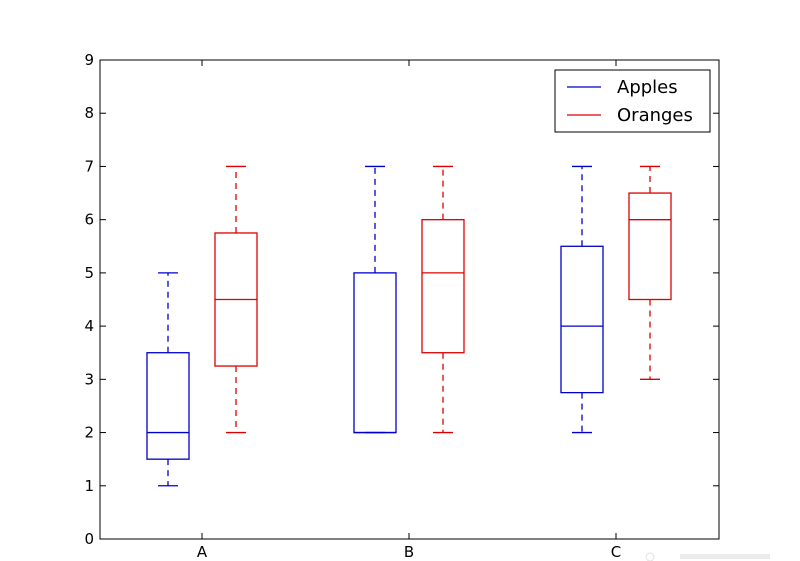 This screenshot has width=800, height=561. What do you see at coordinates (707, 556) in the screenshot?
I see `watermark` at bounding box center [707, 556].